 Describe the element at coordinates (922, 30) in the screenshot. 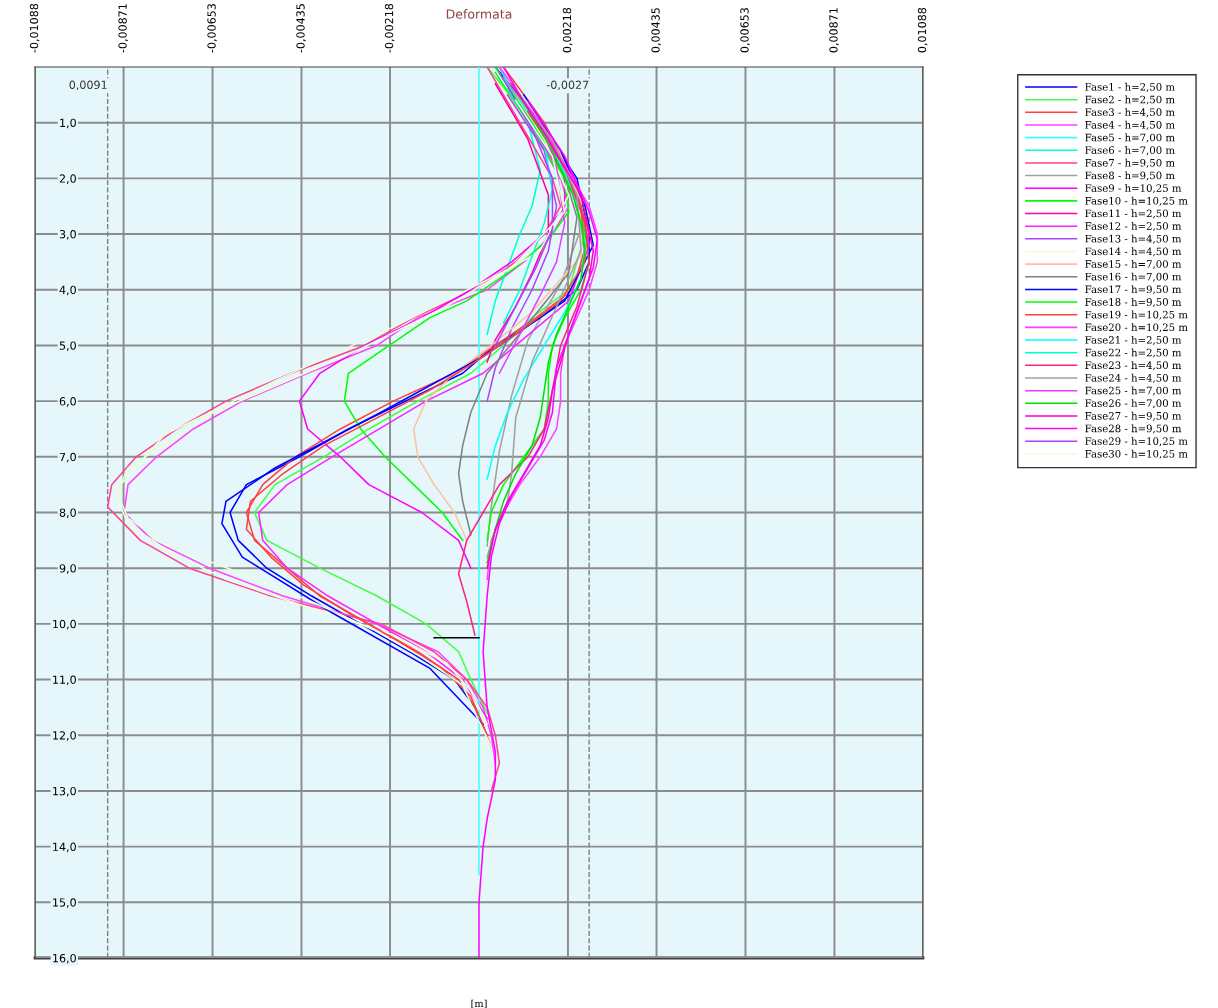

I see `x-tick-label: 0,01088` at that location.